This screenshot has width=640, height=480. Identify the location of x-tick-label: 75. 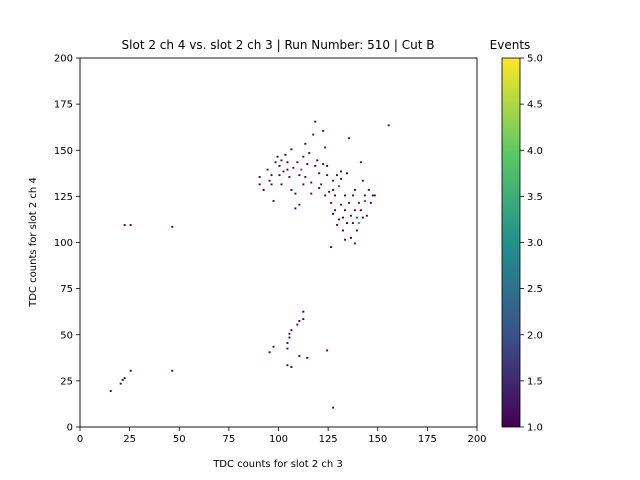
(229, 439).